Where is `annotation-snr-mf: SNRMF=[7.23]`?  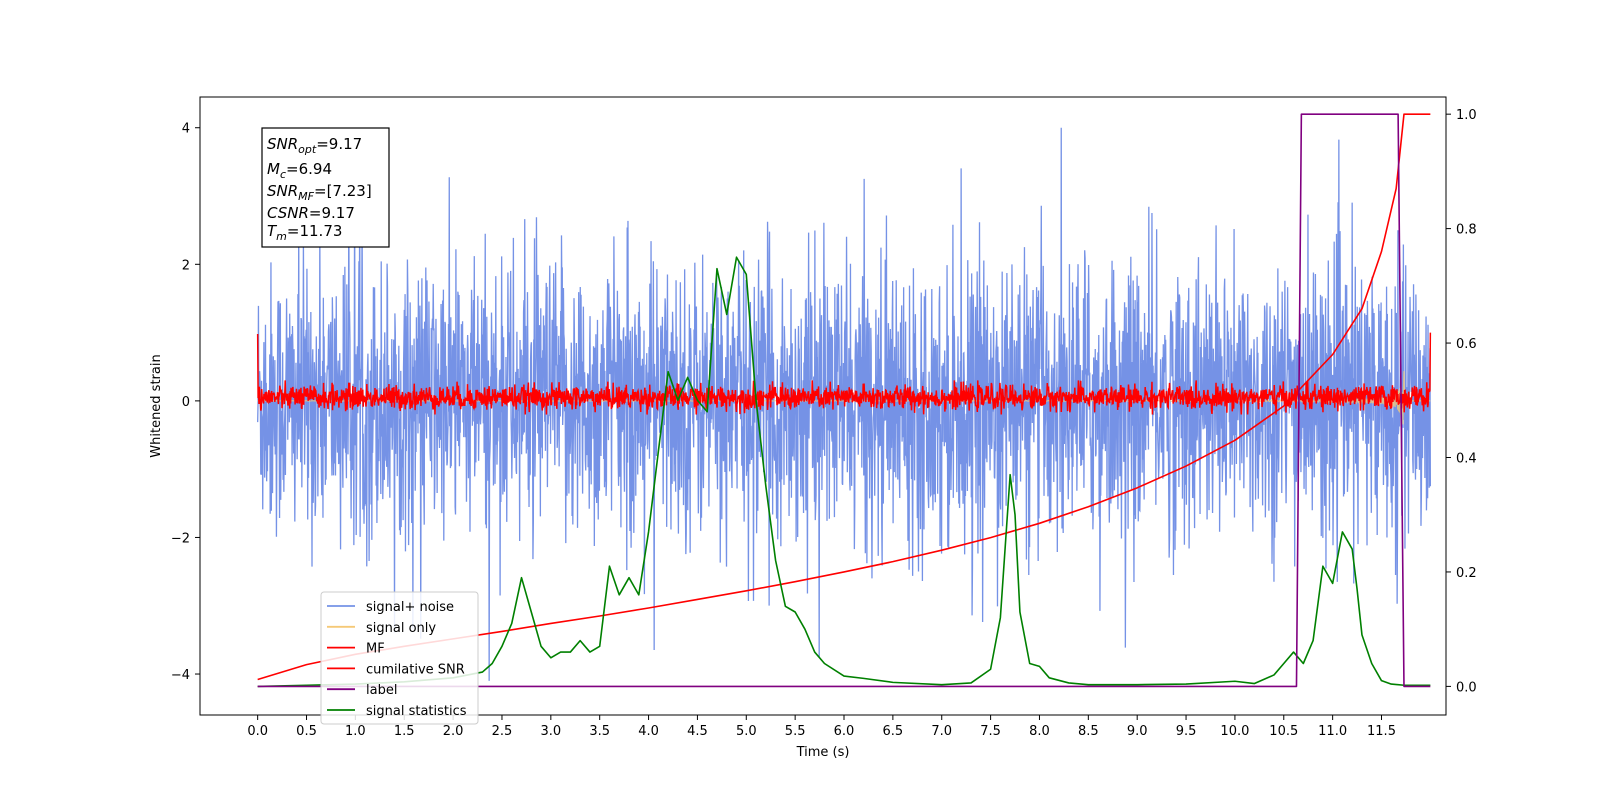
annotation-snr-mf: SNRMF=[7.23] is located at coordinates (319, 192).